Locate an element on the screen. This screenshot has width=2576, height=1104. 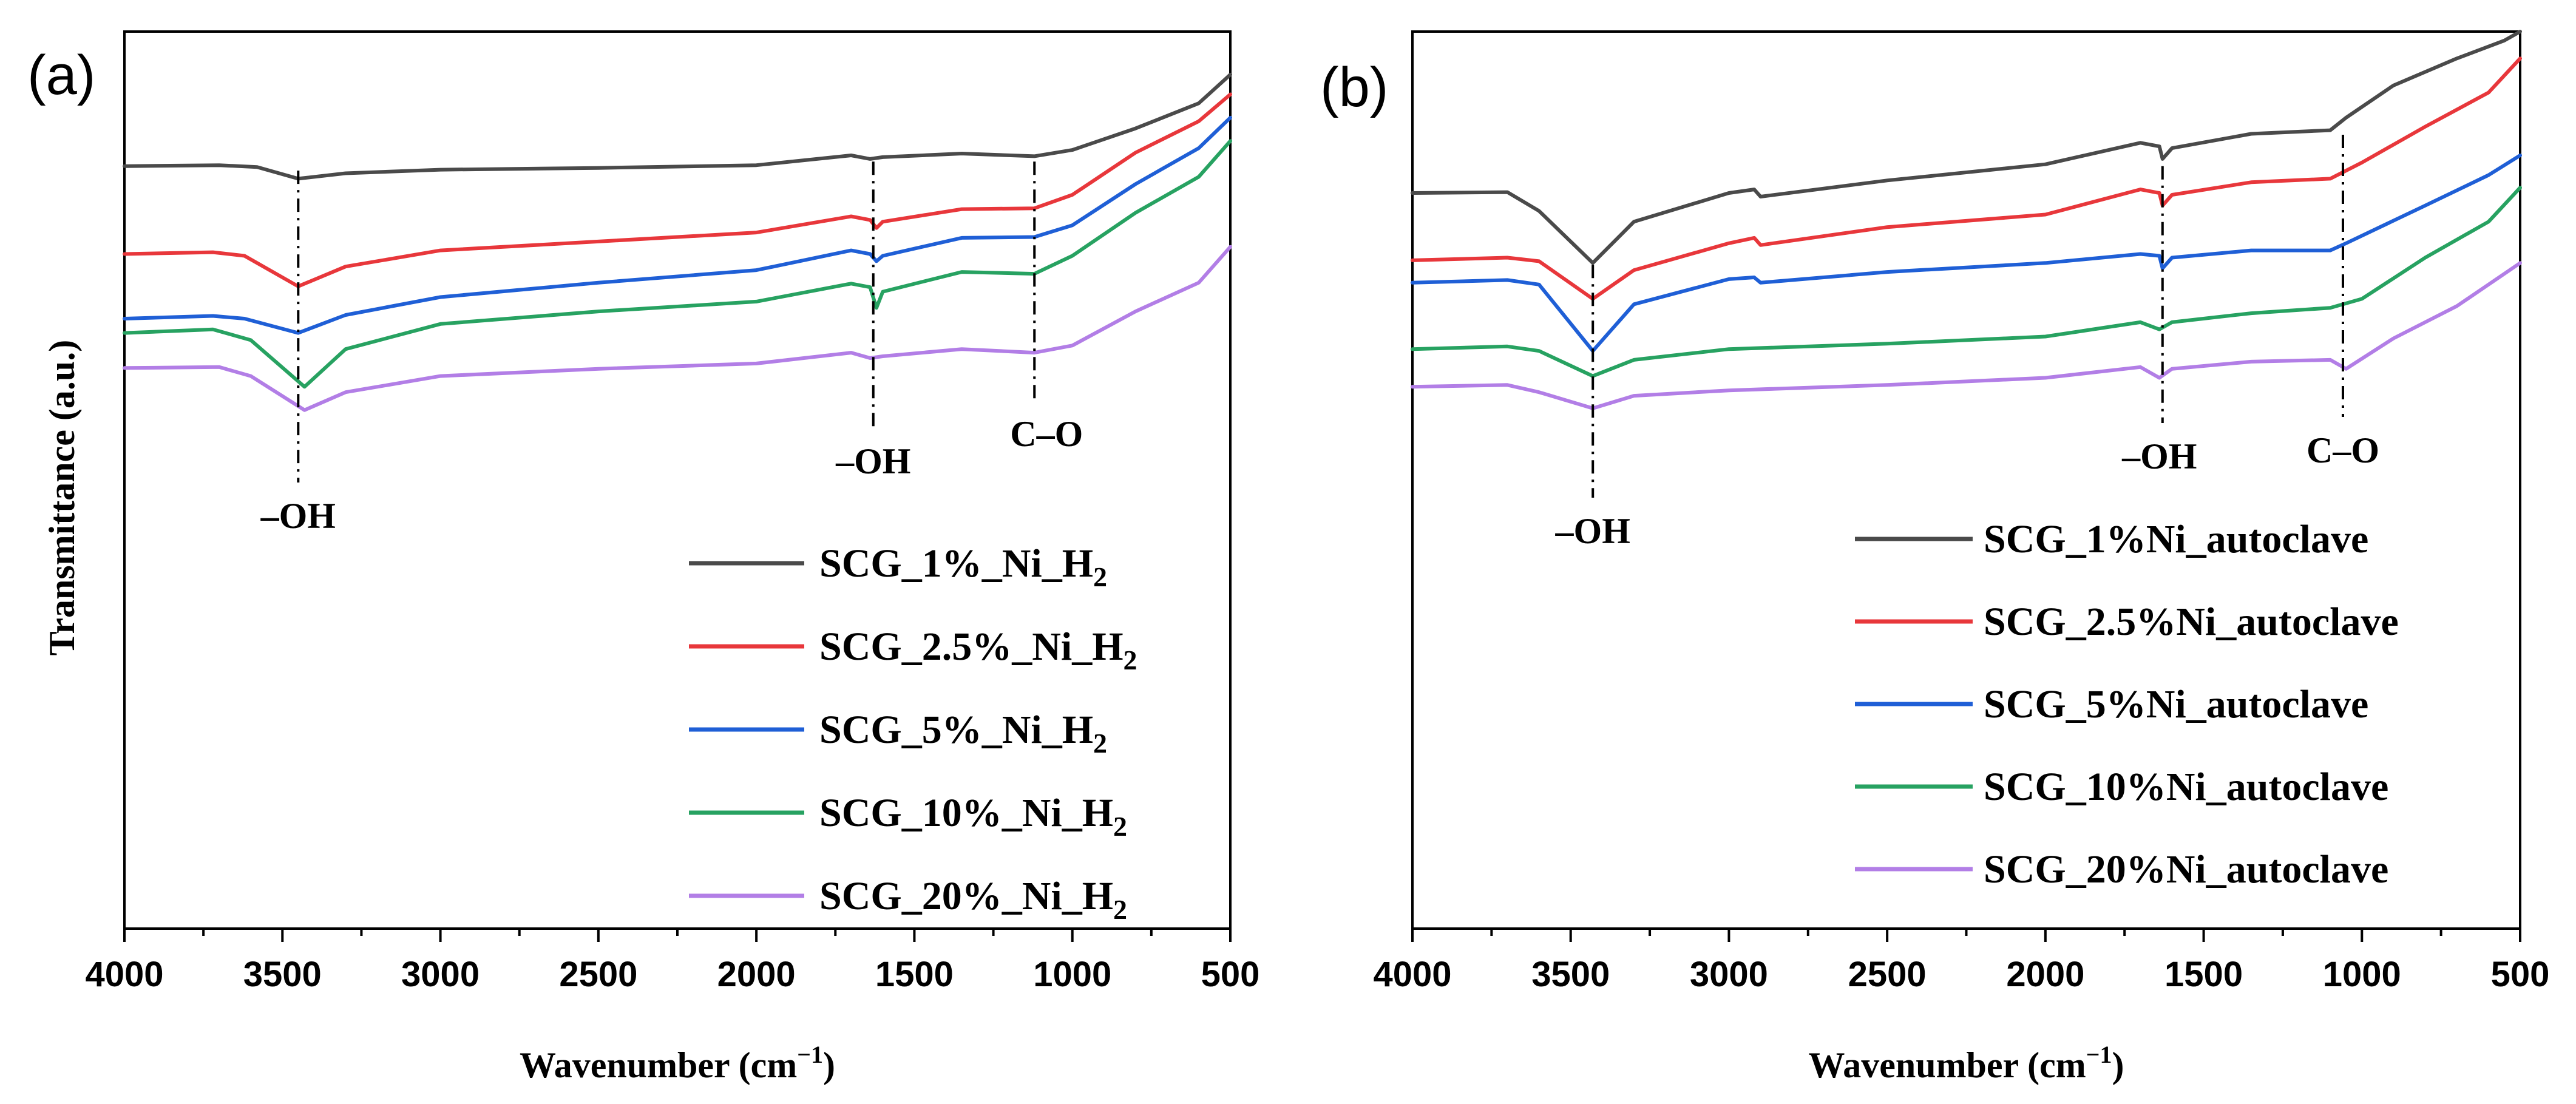
legend-label-main: SCG_10%Ni_autoclave is located at coordinates (2186, 787).